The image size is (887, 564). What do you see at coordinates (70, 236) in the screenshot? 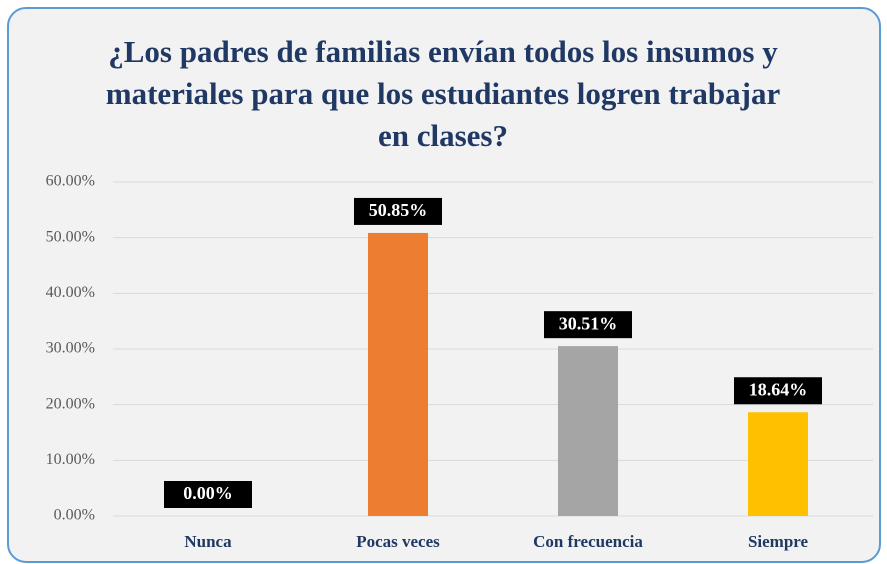
I see `y-tick-label: 50.00%` at bounding box center [70, 236].